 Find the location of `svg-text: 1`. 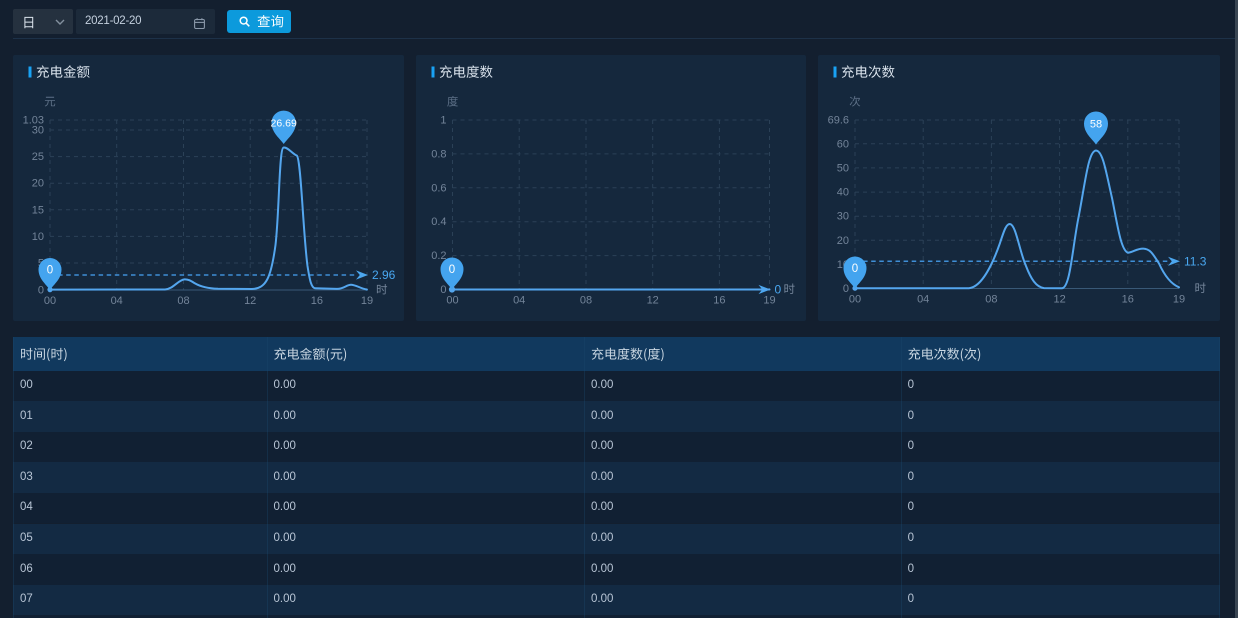

svg-text: 1 is located at coordinates (443, 121).